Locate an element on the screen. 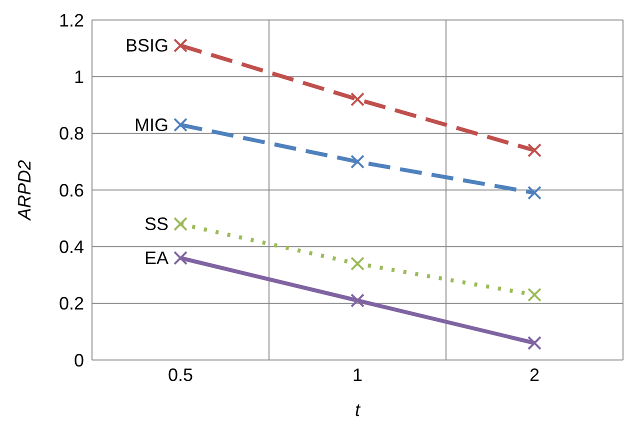 The width and height of the screenshot is (643, 436). y-tick-label: 0.6 is located at coordinates (71, 190).